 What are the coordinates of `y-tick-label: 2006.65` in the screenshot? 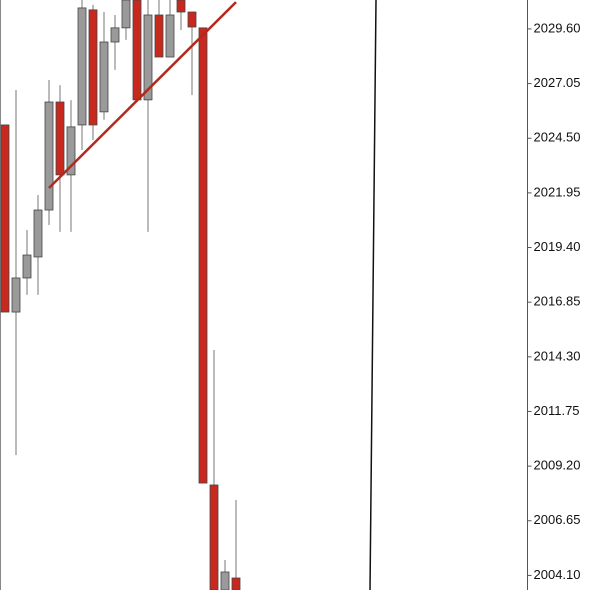 It's located at (557, 519).